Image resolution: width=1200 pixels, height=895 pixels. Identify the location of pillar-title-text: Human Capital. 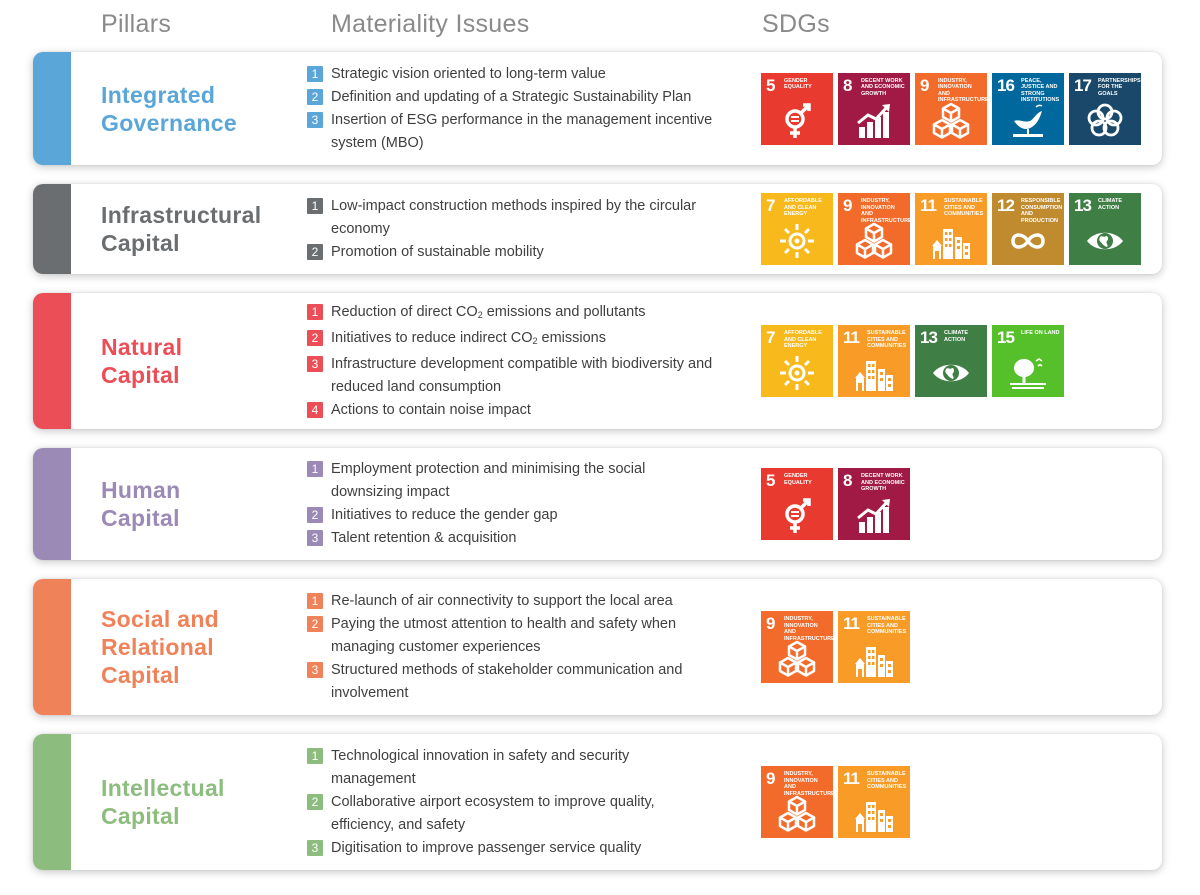
(141, 504).